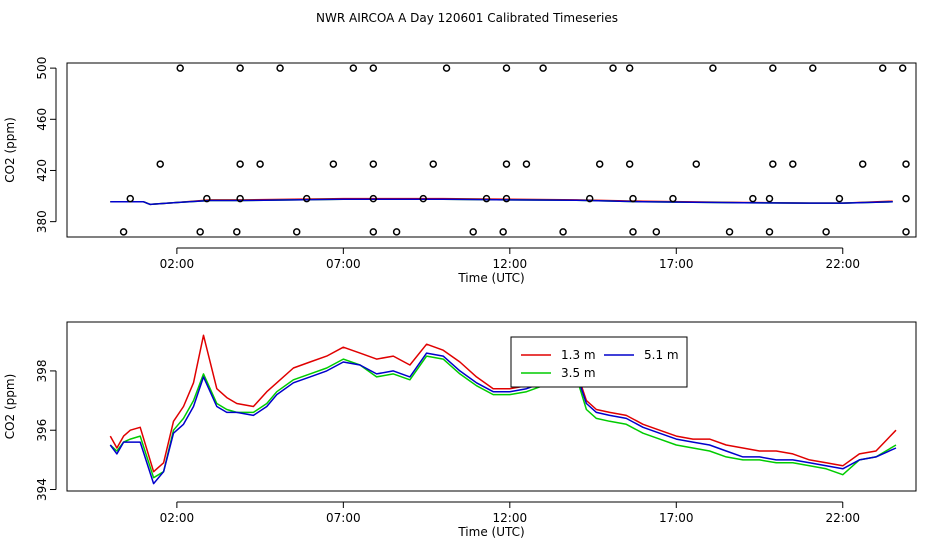 The width and height of the screenshot is (936, 540). What do you see at coordinates (661, 355) in the screenshot?
I see `legend-label: 5.1 m` at bounding box center [661, 355].